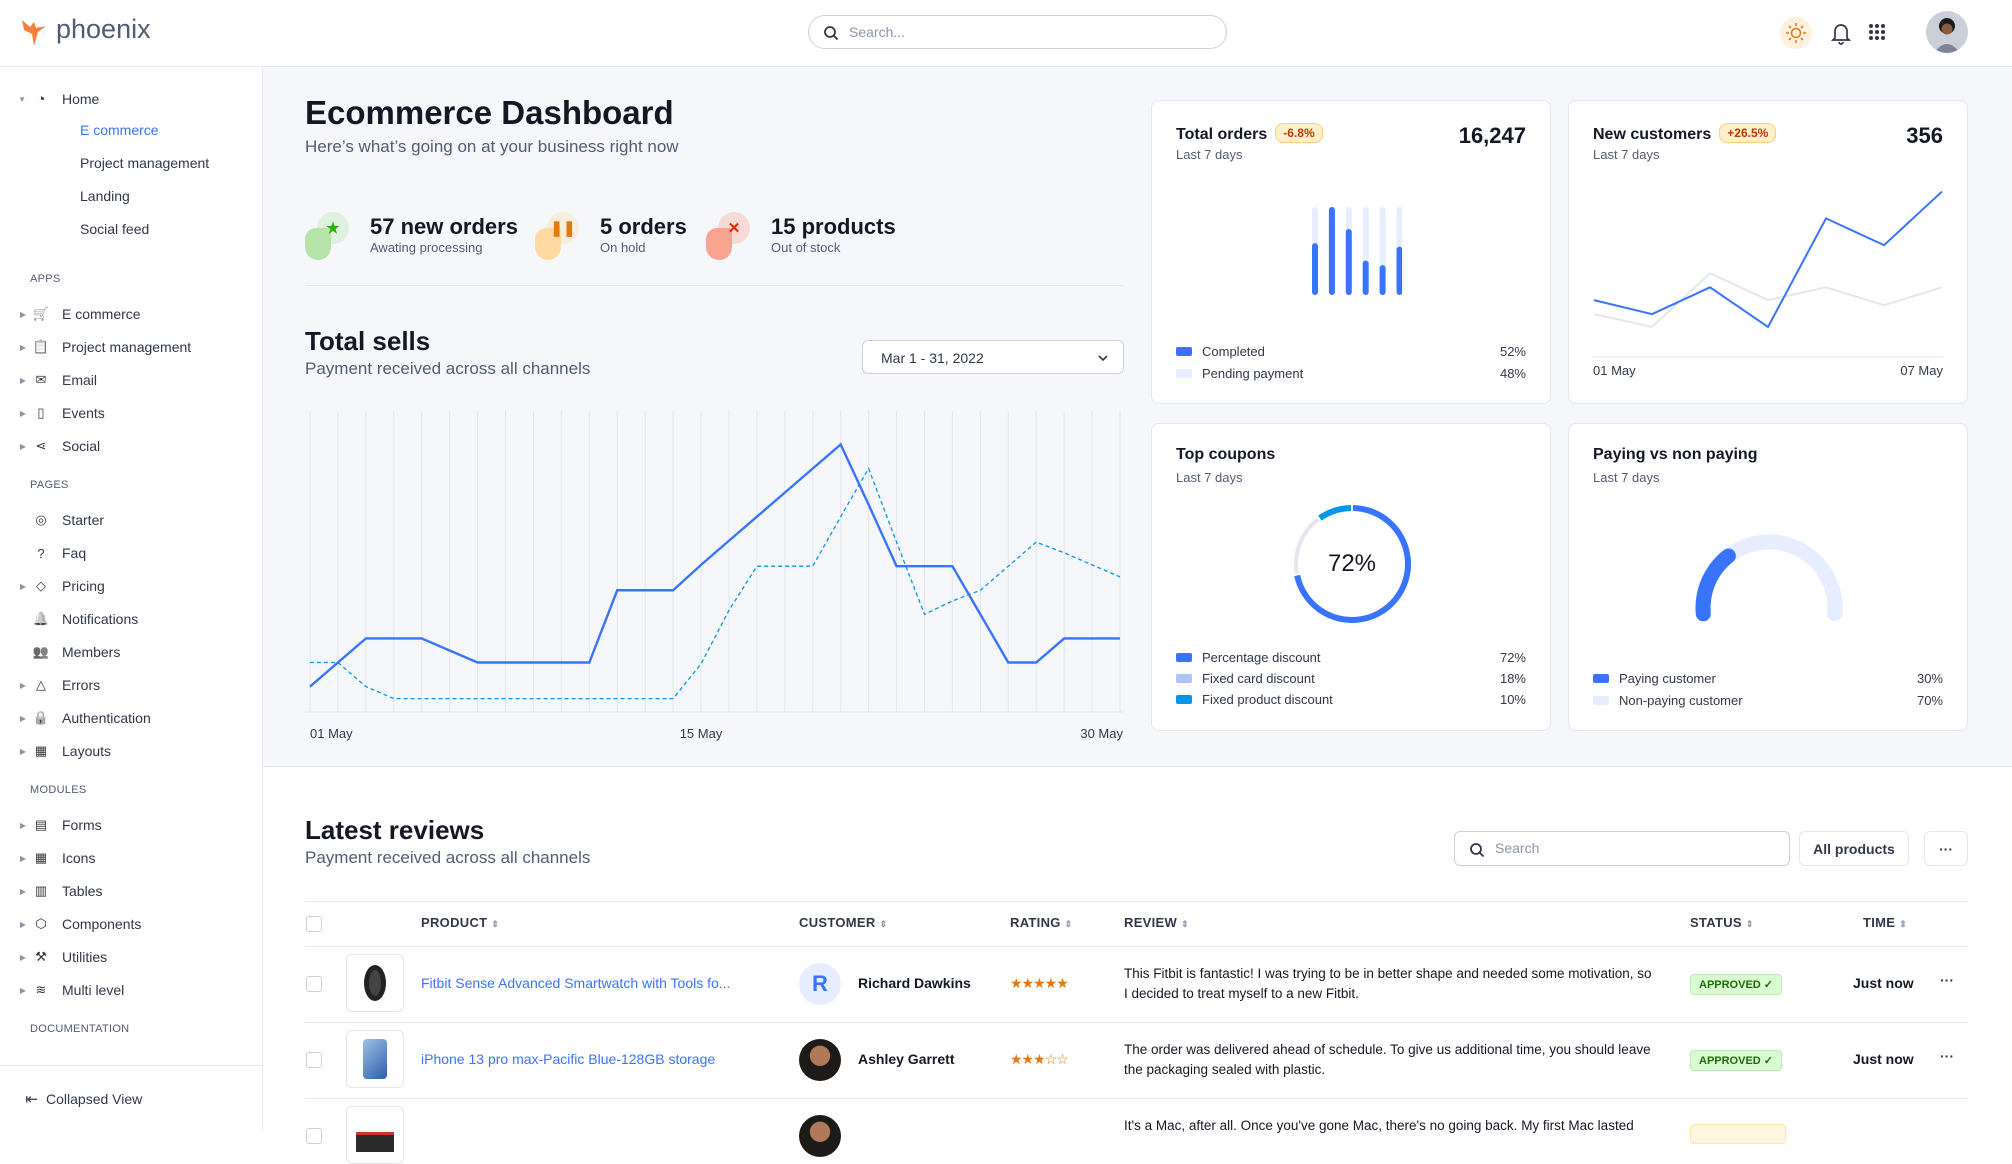 The height and width of the screenshot is (1164, 2012). What do you see at coordinates (1841, 33) in the screenshot?
I see `bell-icon` at bounding box center [1841, 33].